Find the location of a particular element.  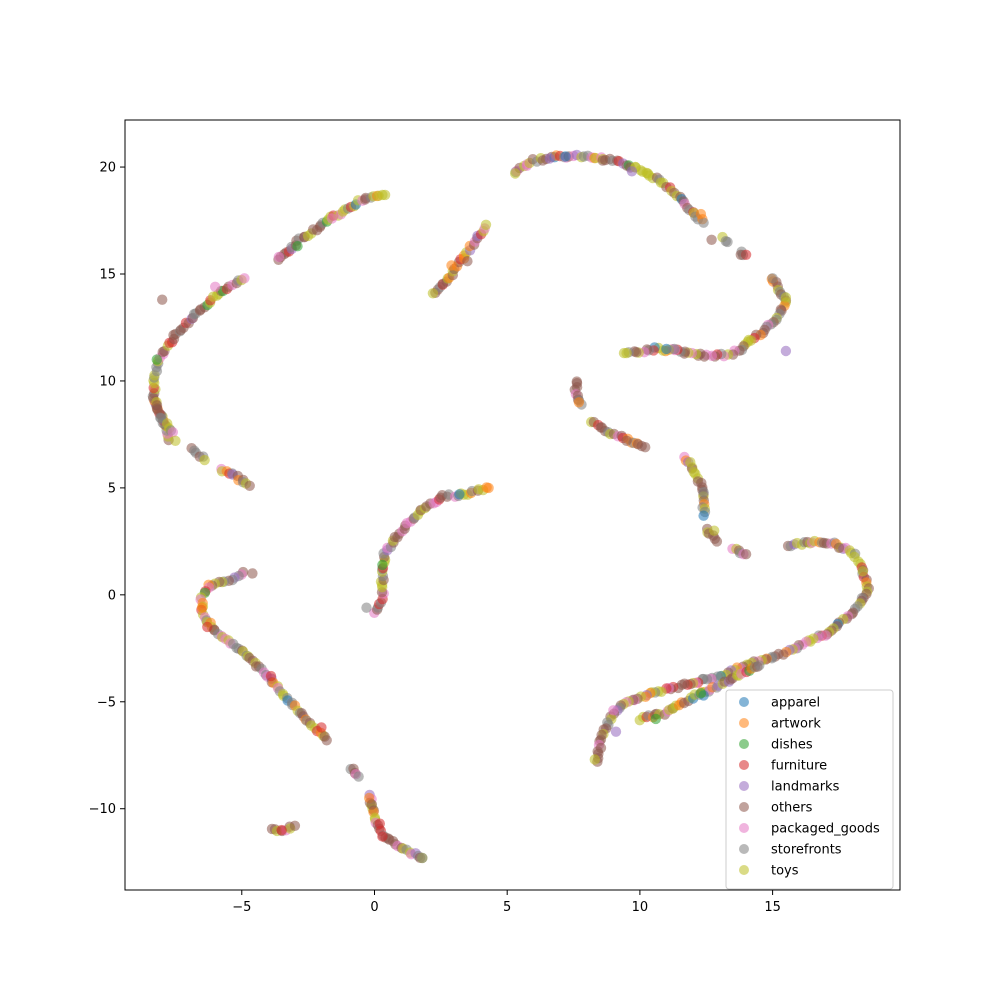

y-tick-label: 15 is located at coordinates (107, 275).